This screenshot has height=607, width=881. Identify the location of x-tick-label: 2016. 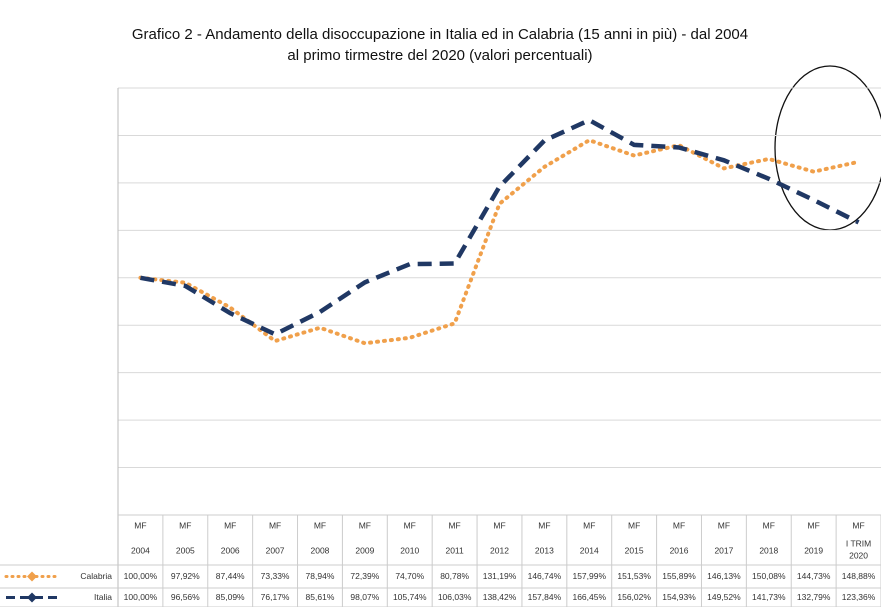
(679, 550).